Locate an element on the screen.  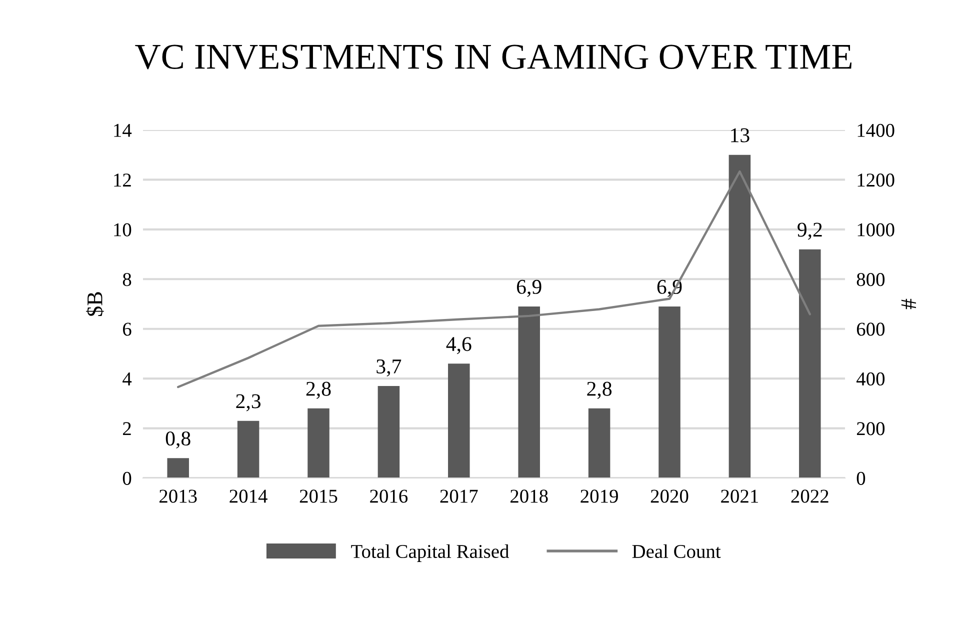
x-tick-label: 2015 is located at coordinates (319, 496).